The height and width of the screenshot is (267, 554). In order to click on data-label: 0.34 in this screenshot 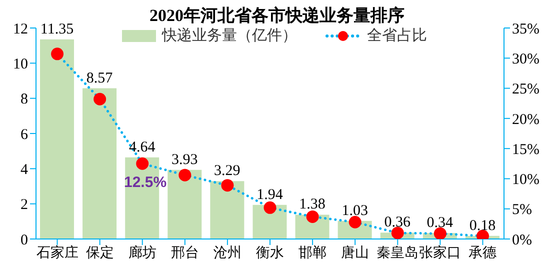, I will do `click(440, 223)`.